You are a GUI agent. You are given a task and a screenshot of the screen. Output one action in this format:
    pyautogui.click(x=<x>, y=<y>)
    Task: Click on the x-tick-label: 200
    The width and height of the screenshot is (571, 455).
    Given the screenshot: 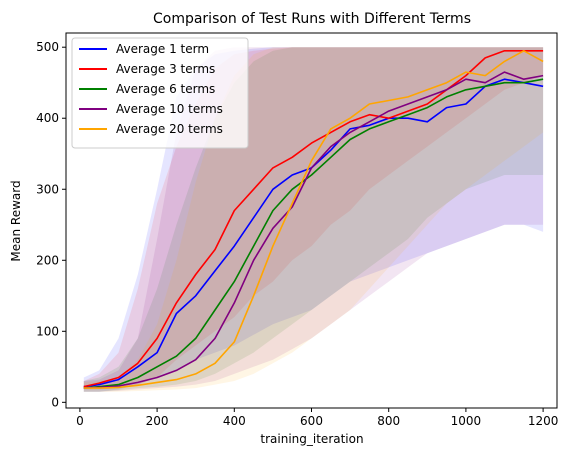 What is the action you would take?
    pyautogui.click(x=157, y=421)
    